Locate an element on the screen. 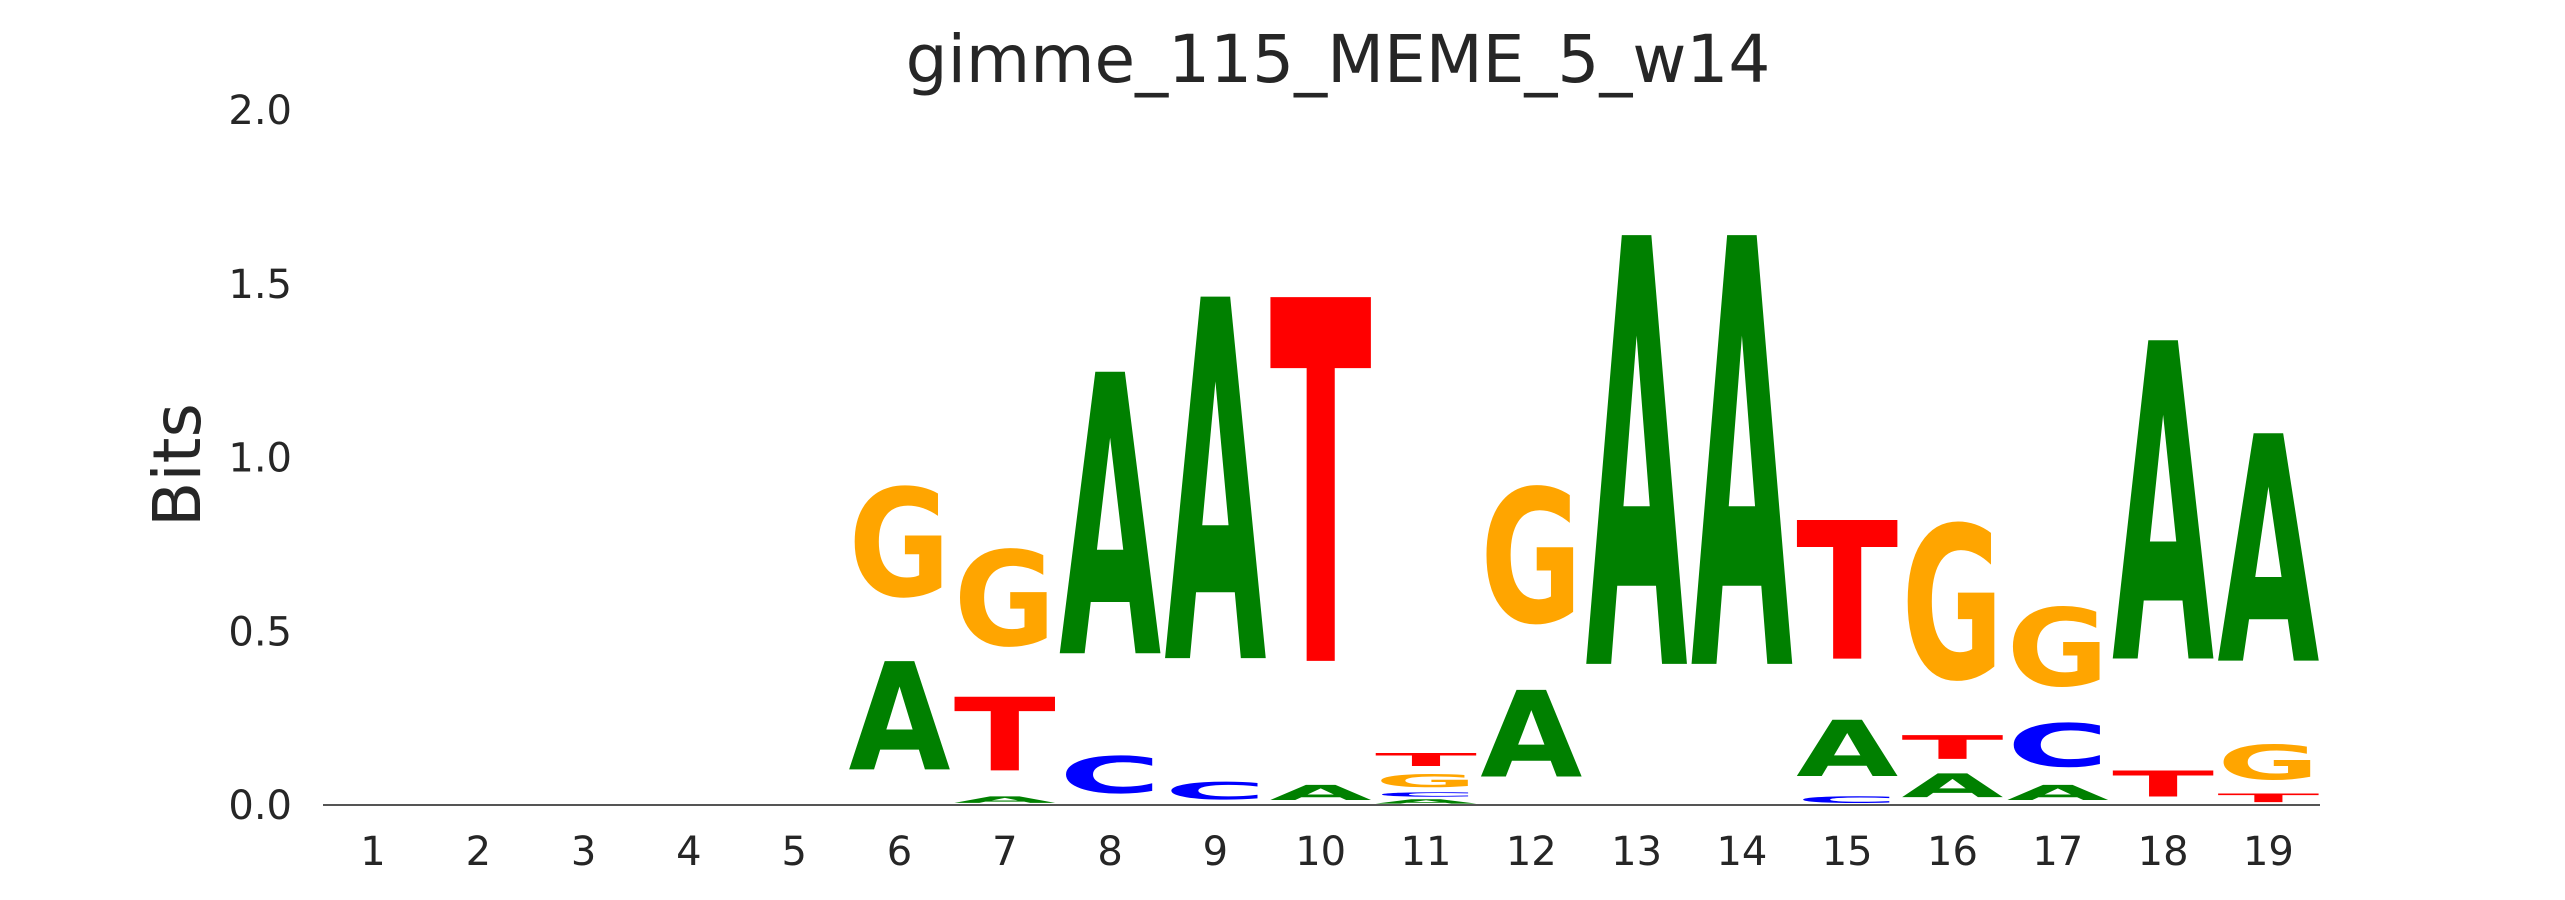 This screenshot has height=900, width=2565. x-tick-label: 3 is located at coordinates (583, 852).